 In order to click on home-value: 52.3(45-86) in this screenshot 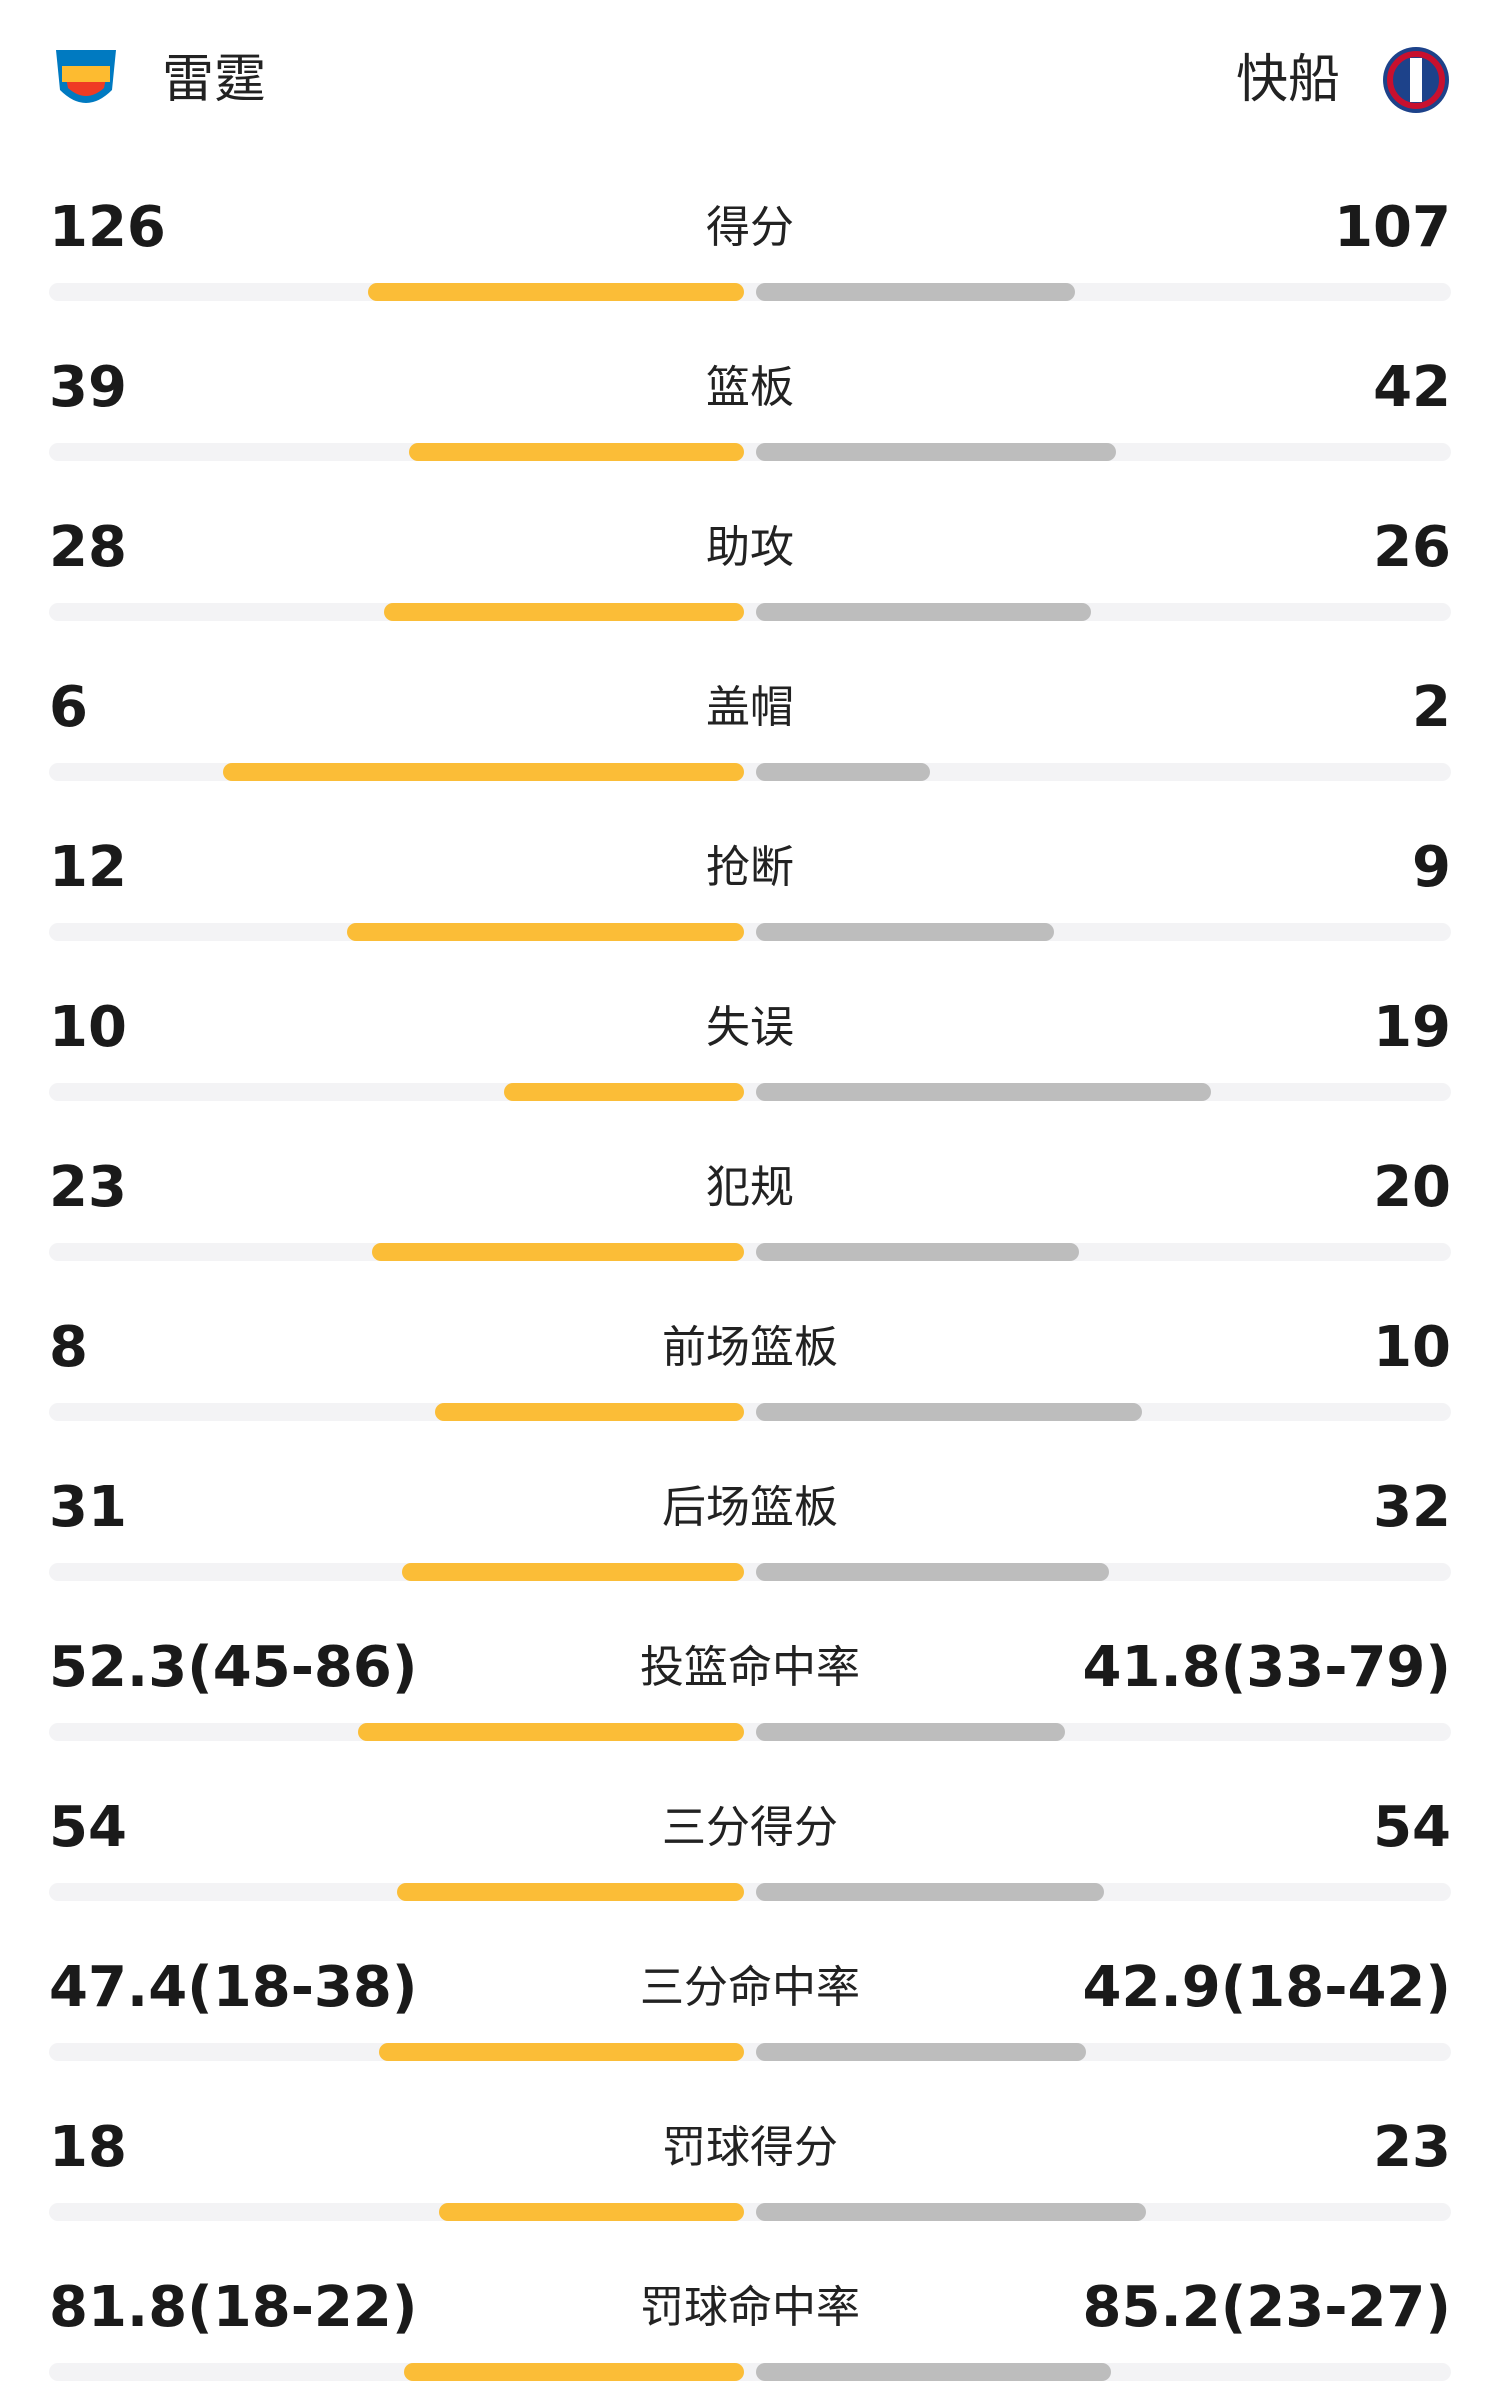, I will do `click(233, 1667)`.